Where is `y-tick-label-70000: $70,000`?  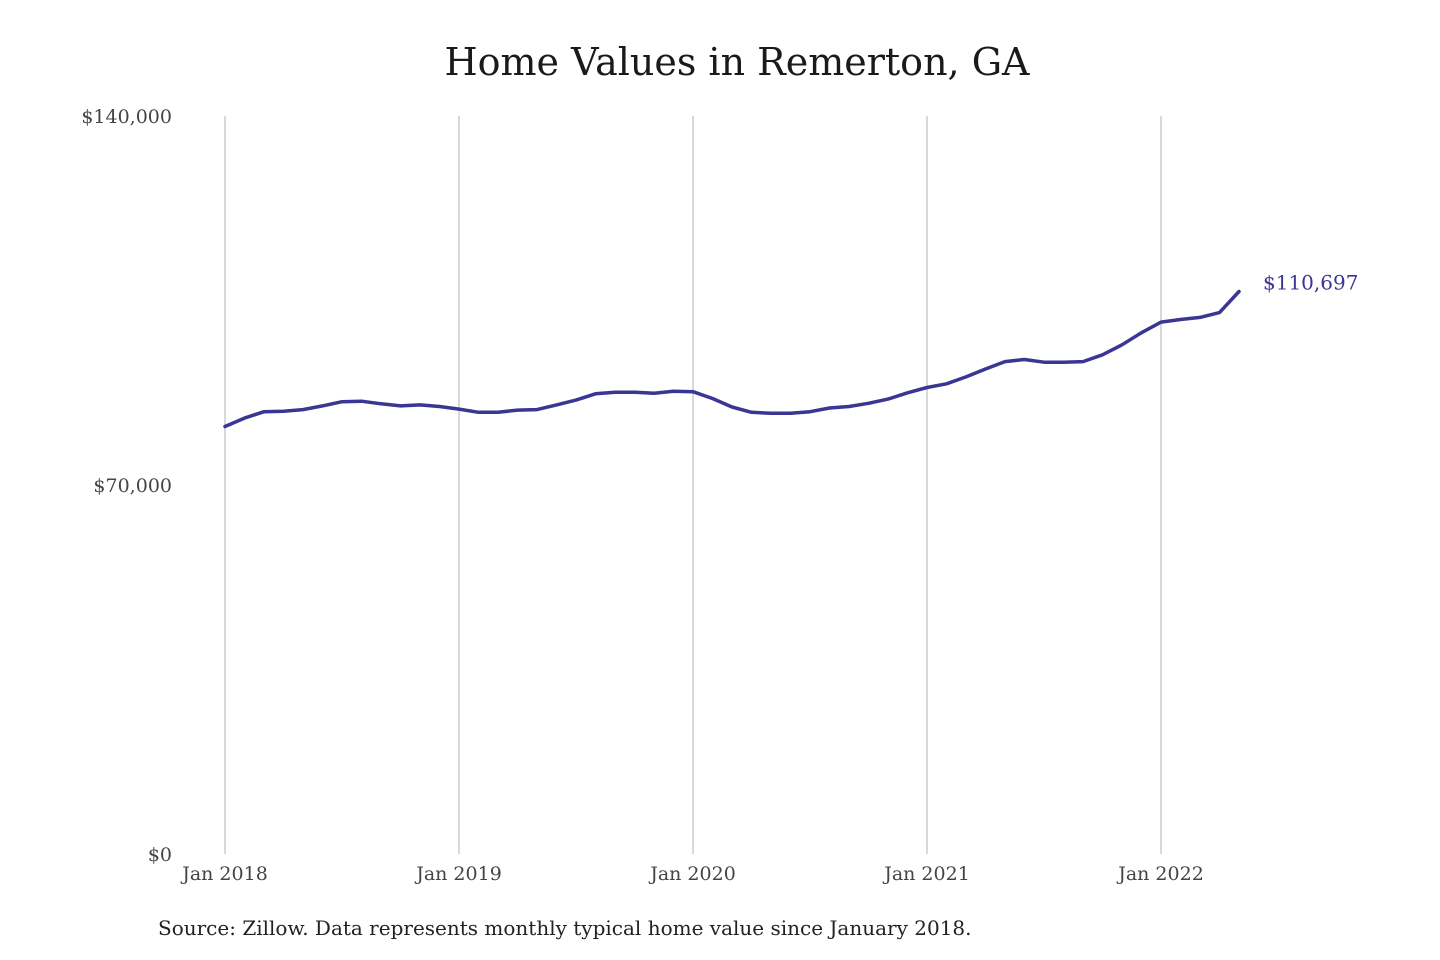 y-tick-label-70000: $70,000 is located at coordinates (132, 486).